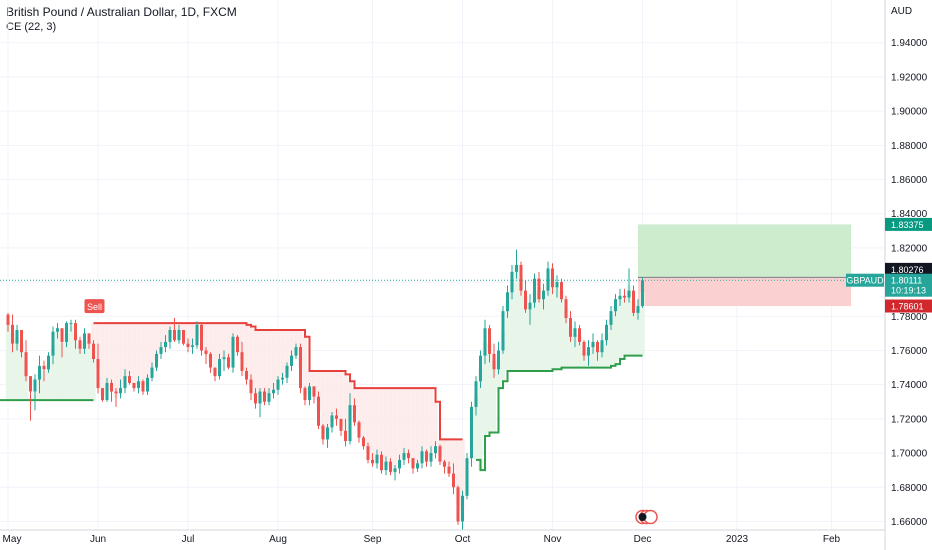 The width and height of the screenshot is (932, 550). I want to click on ce-long-stop-line, so click(559, 413).